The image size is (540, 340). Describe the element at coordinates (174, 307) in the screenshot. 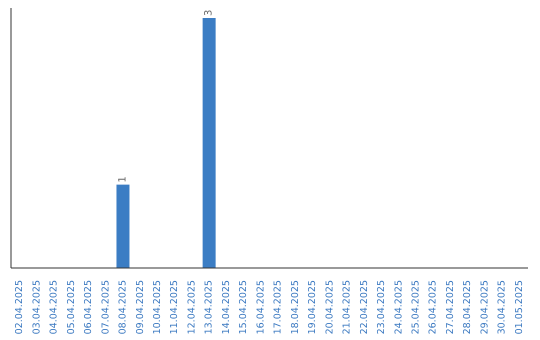

I see `x-tick-label: 11.04.2025` at that location.